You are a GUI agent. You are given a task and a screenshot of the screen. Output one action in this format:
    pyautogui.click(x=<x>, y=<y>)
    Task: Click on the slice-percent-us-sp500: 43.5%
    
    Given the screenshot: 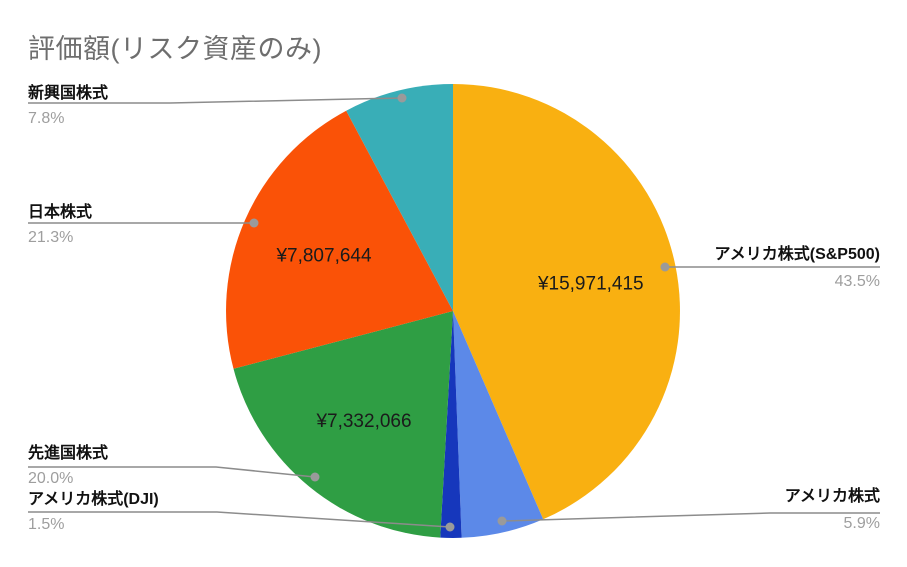 What is the action you would take?
    pyautogui.click(x=857, y=281)
    